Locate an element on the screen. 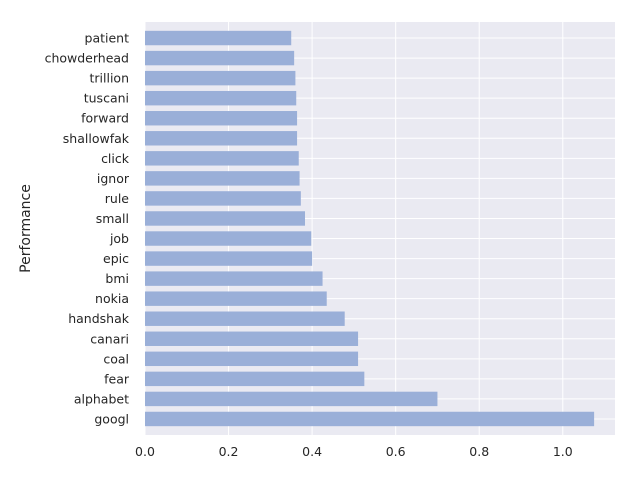 This screenshot has width=640, height=480. y-tick-label: tuscani is located at coordinates (106, 98).